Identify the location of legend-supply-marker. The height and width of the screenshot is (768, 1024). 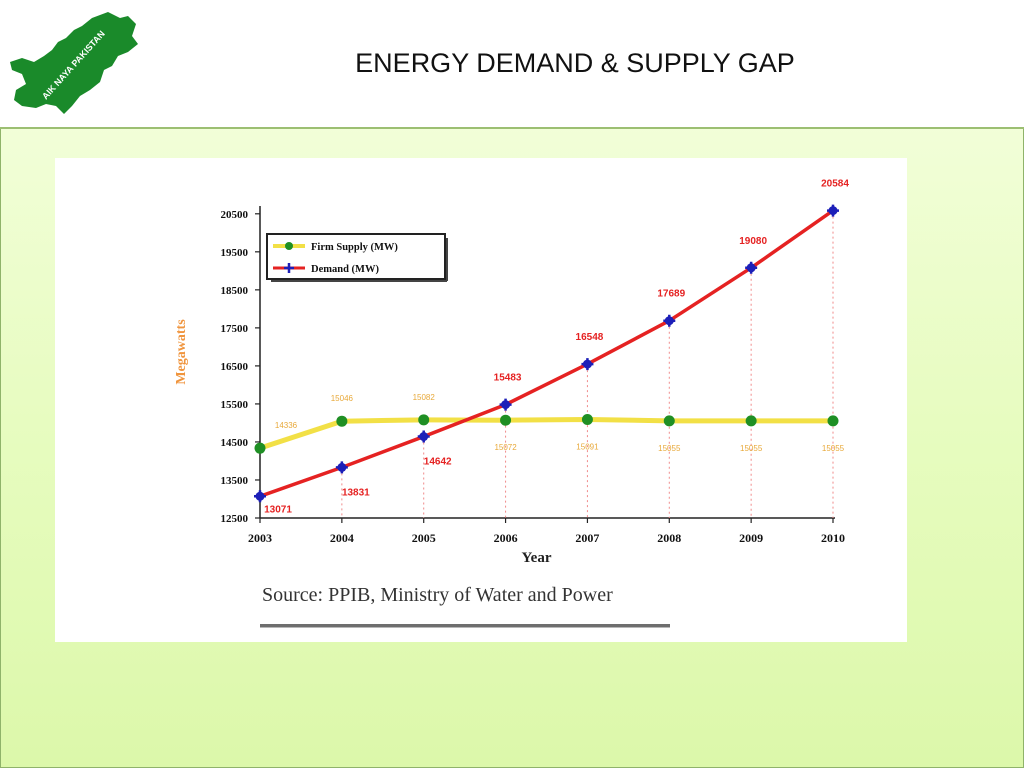
(289, 246).